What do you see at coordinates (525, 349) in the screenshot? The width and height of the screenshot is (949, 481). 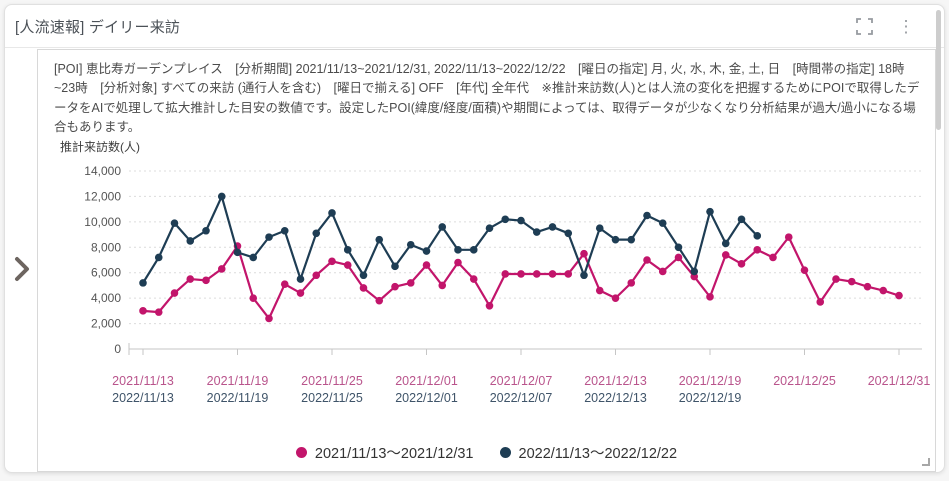 I see `x-axis` at bounding box center [525, 349].